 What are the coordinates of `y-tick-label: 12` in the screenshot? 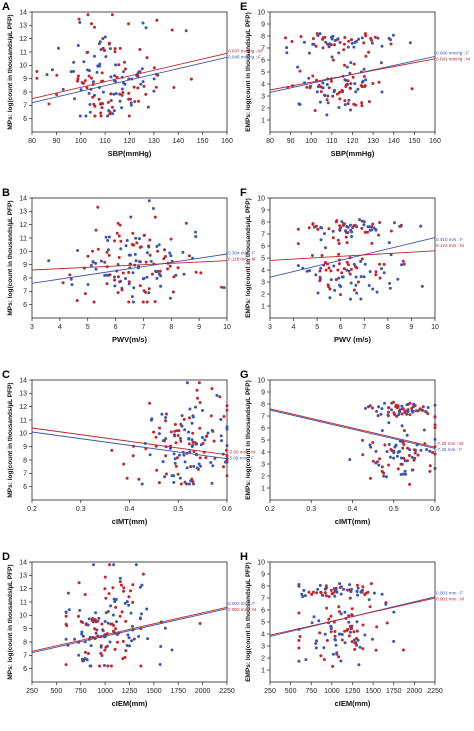 It's located at (23, 589).